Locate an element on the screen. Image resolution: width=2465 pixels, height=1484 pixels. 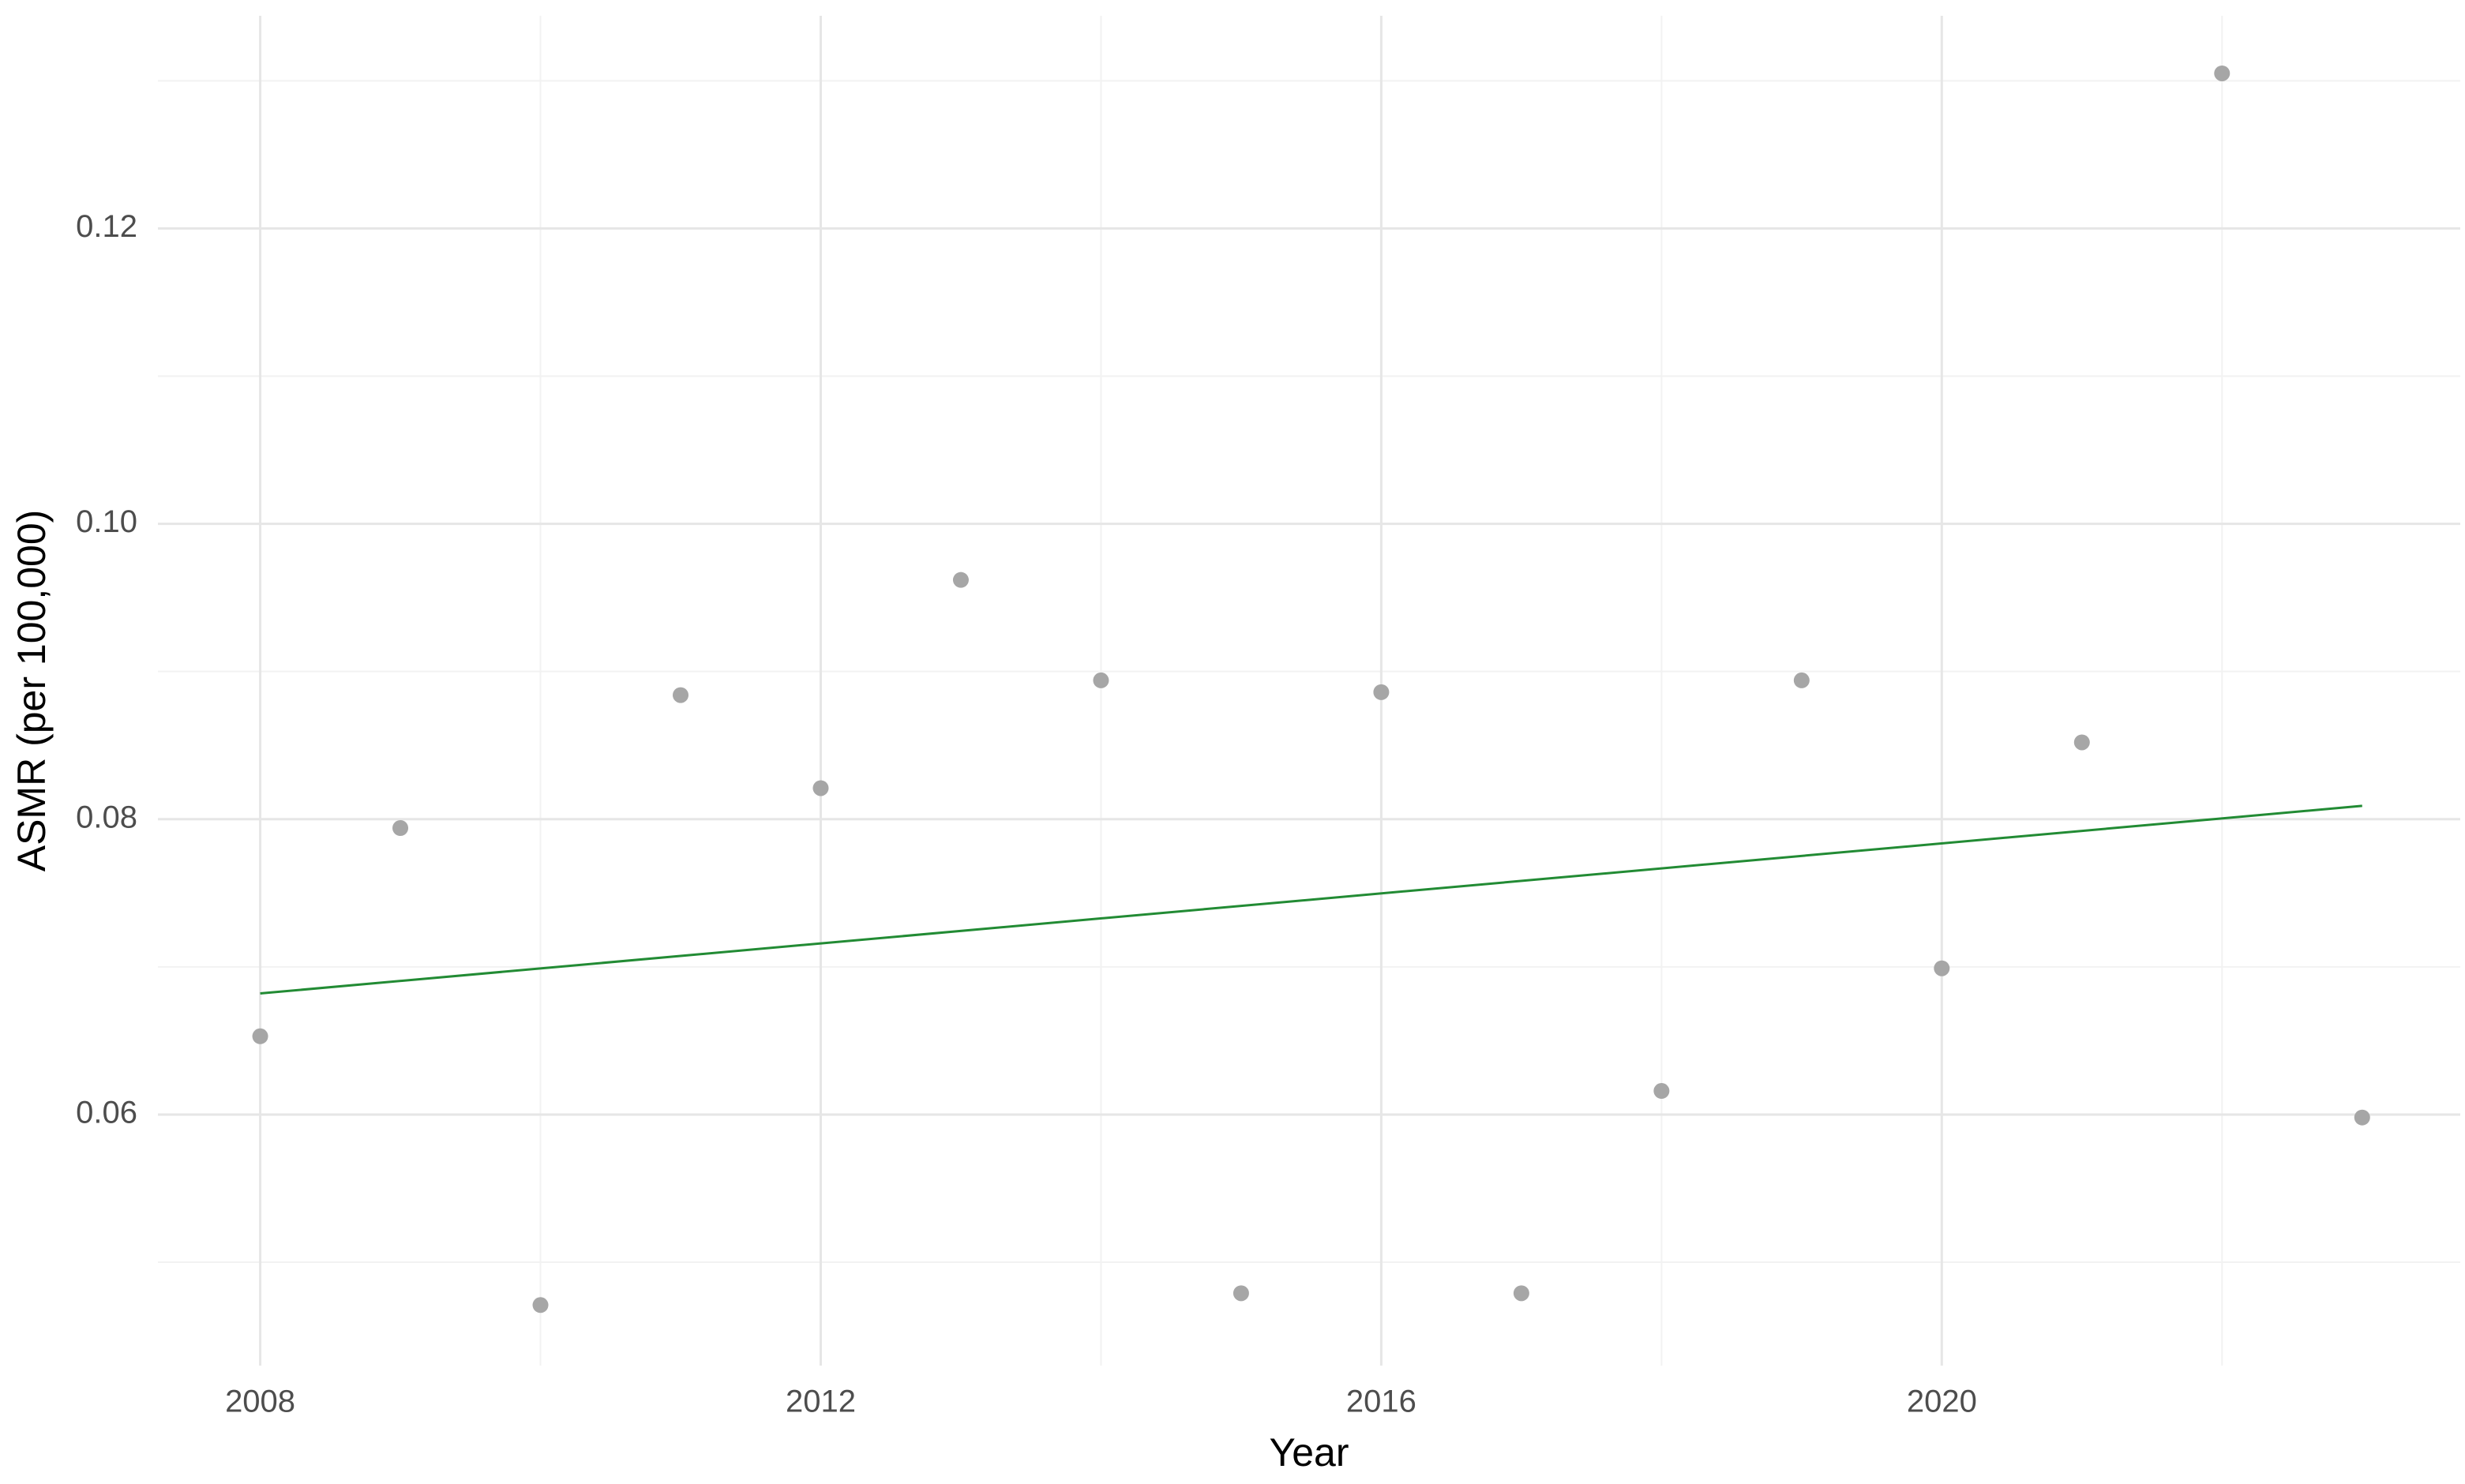
y-tick-label: 0.06 is located at coordinates (106, 1113).